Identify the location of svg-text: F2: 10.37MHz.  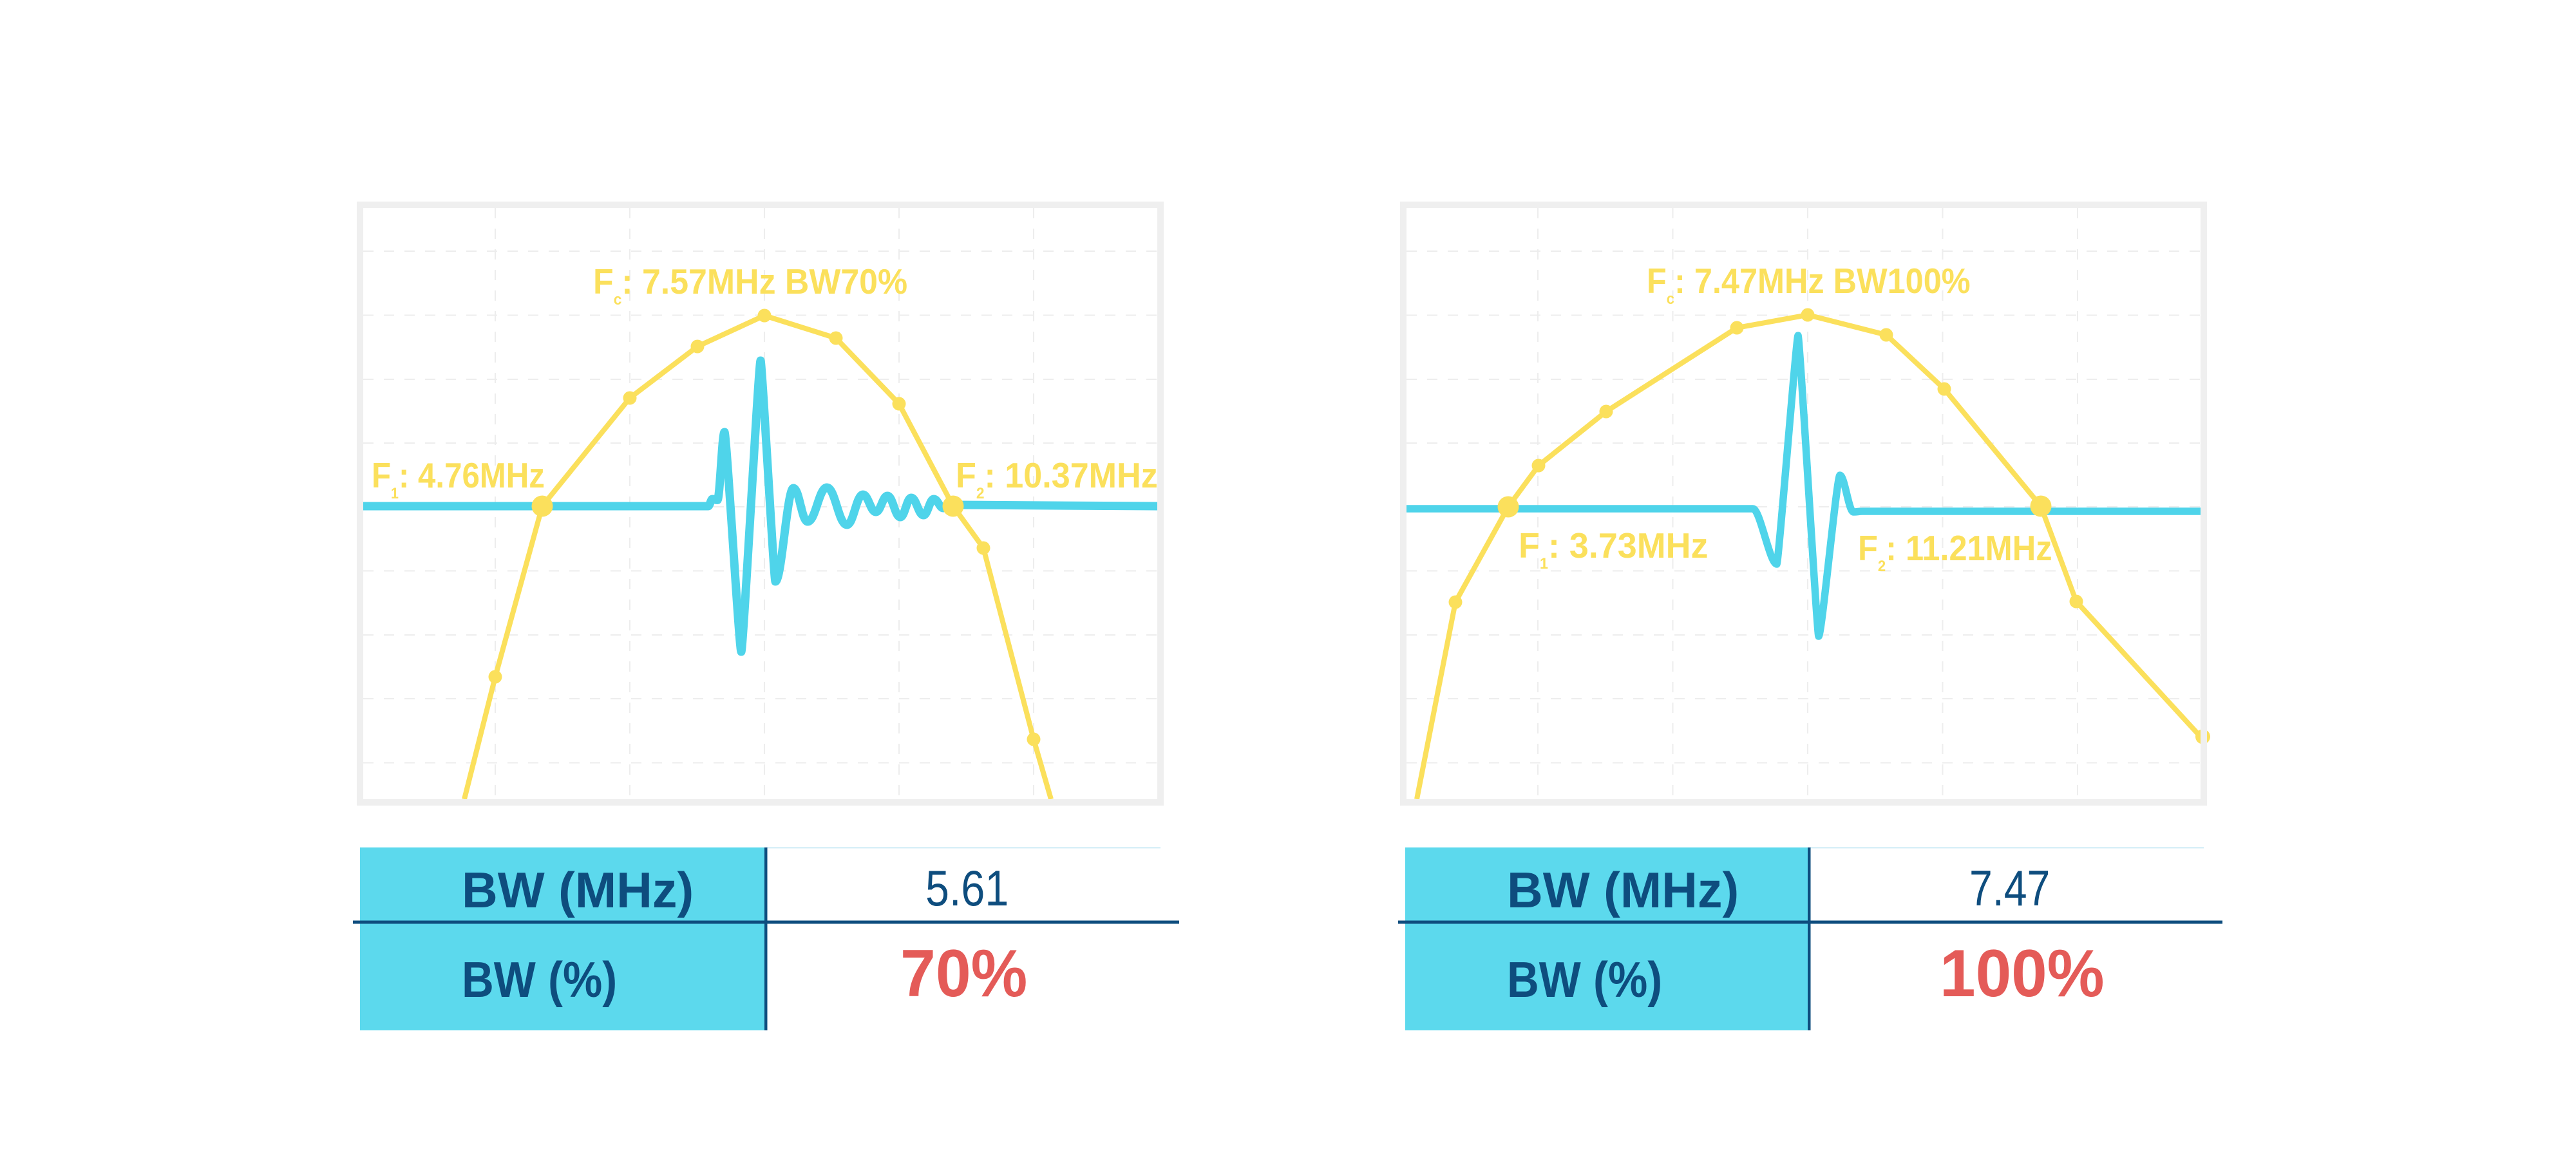
(1057, 480).